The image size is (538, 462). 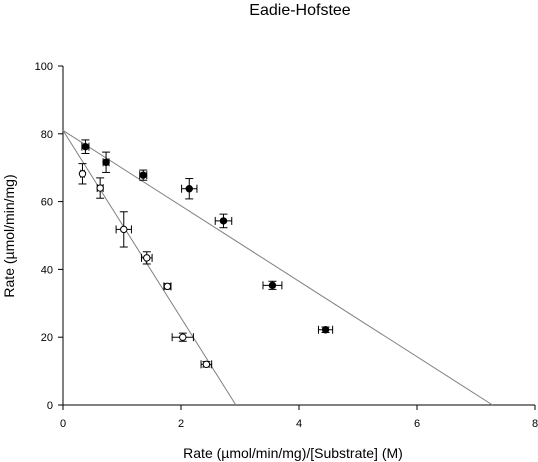 I want to click on x-tick-label: 0, so click(x=63, y=424).